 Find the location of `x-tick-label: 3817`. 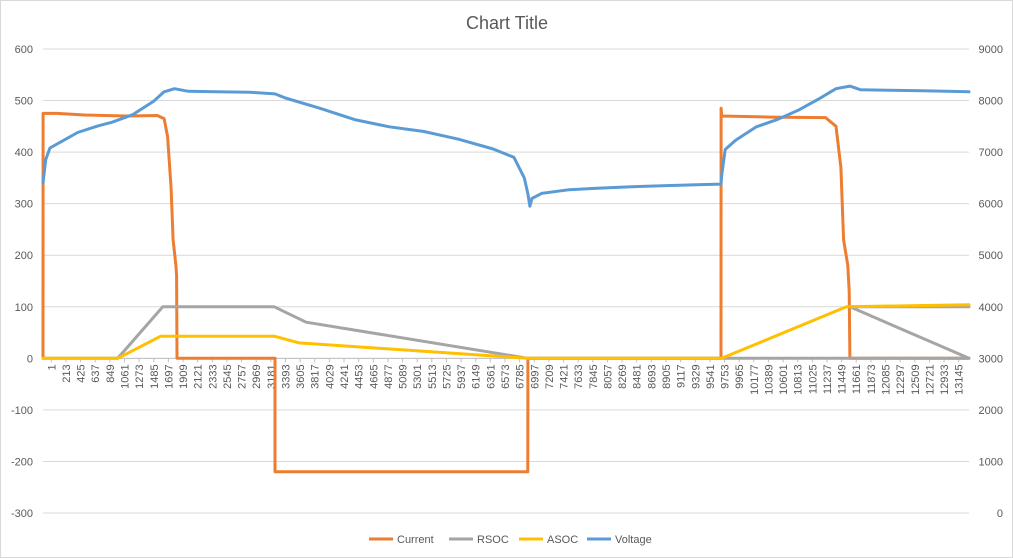

x-tick-label: 3817 is located at coordinates (316, 376).